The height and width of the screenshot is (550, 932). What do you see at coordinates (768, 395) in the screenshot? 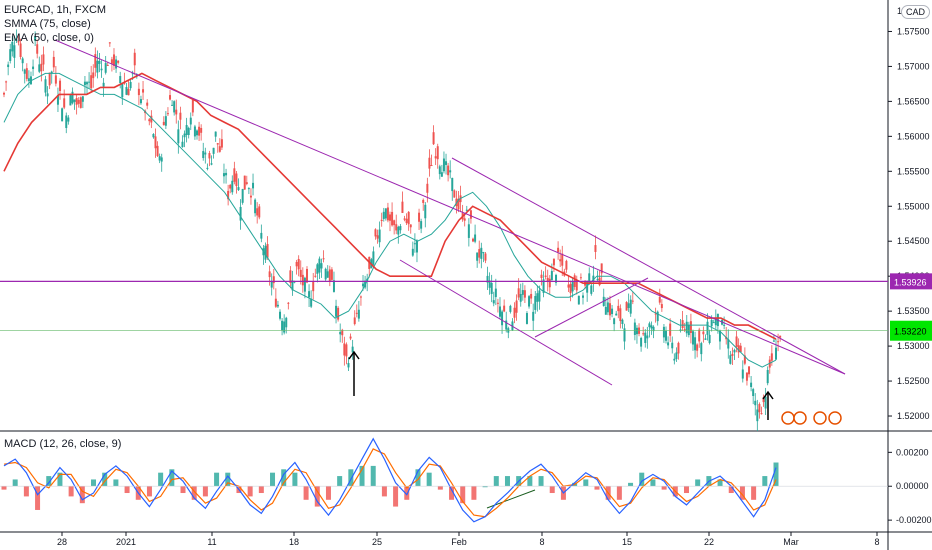
I see `arrow-up-2-head` at bounding box center [768, 395].